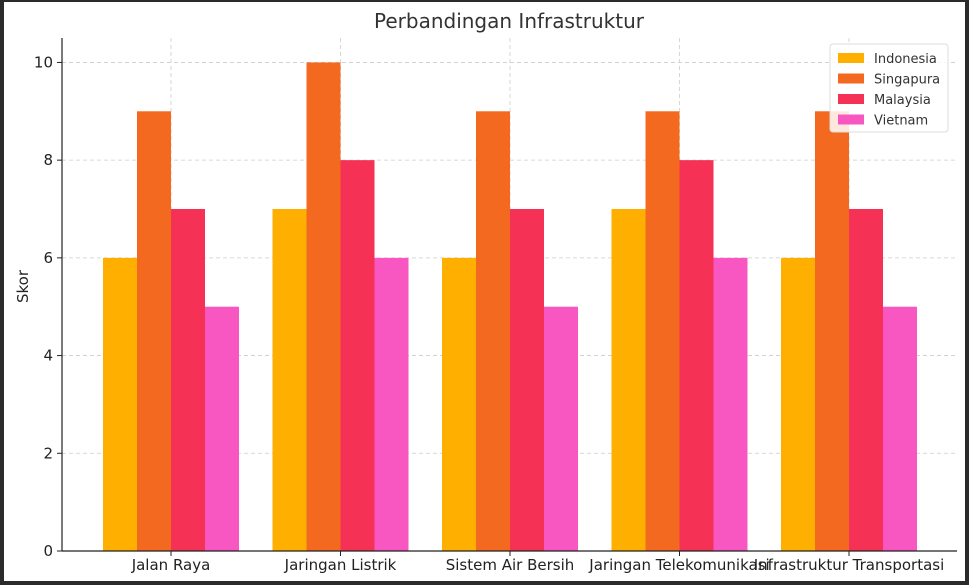 The width and height of the screenshot is (969, 585). I want to click on legend-label: Indonesia, so click(905, 59).